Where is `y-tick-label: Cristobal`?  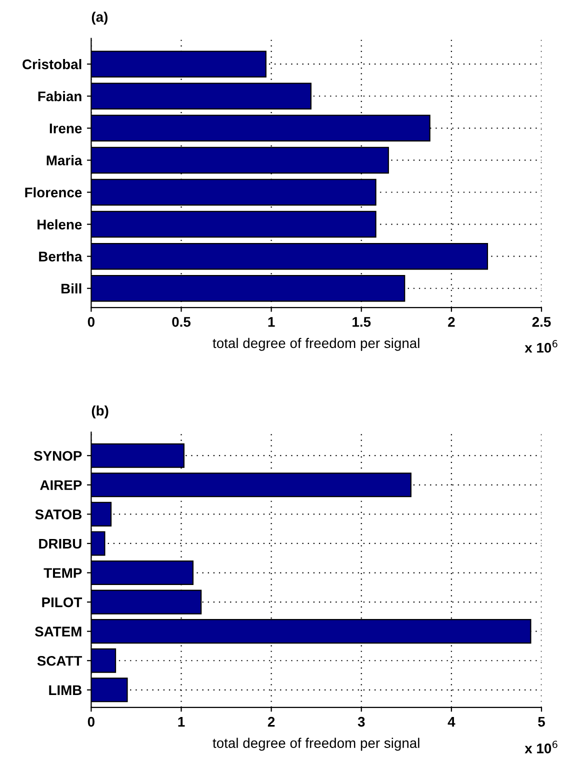 y-tick-label: Cristobal is located at coordinates (52, 64).